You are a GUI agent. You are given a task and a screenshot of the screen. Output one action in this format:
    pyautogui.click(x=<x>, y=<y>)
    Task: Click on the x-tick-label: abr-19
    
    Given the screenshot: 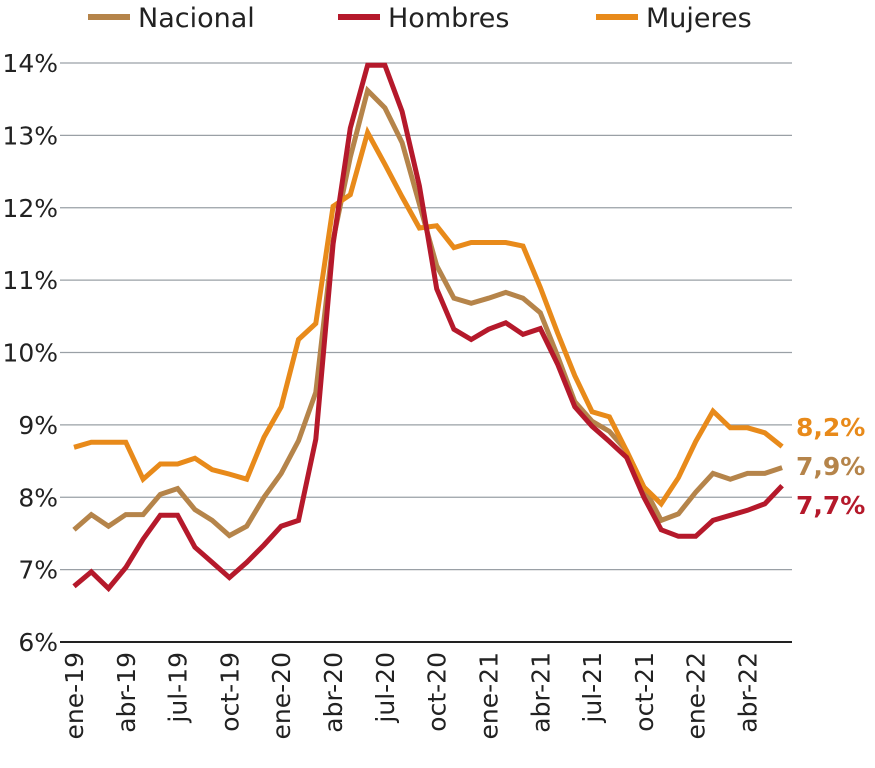 What is the action you would take?
    pyautogui.click(x=126, y=692)
    